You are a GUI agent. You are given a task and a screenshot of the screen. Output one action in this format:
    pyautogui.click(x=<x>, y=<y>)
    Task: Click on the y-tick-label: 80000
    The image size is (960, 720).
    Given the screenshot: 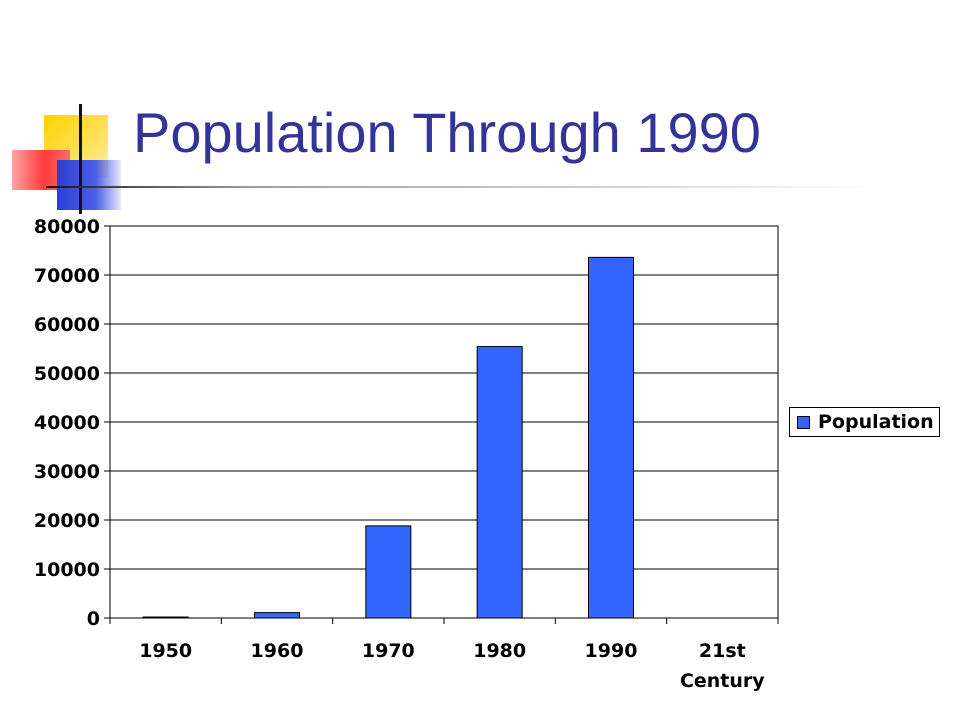 What is the action you would take?
    pyautogui.click(x=67, y=227)
    